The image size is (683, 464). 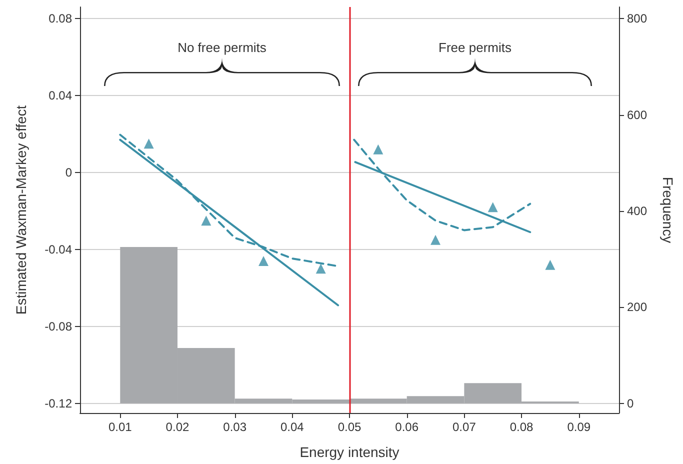 What do you see at coordinates (464, 427) in the screenshot?
I see `x-tick-label: 0.07` at bounding box center [464, 427].